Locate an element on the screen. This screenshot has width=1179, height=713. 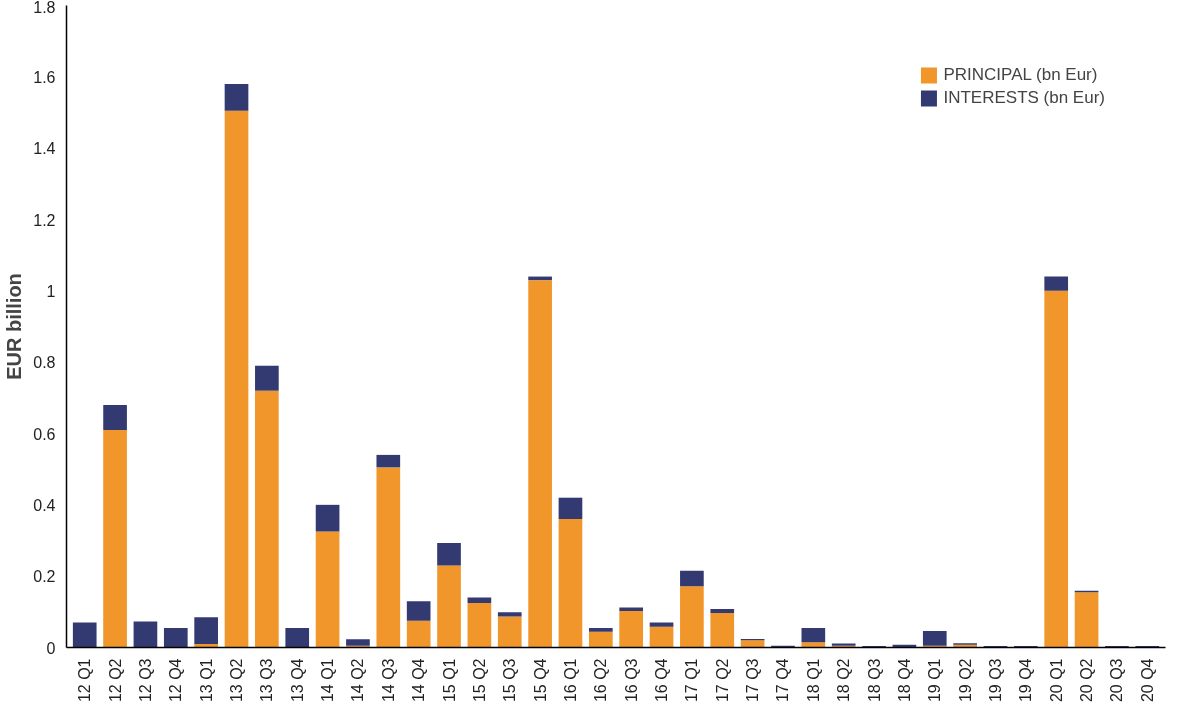
x-tick-label: 19 Q3 is located at coordinates (995, 680).